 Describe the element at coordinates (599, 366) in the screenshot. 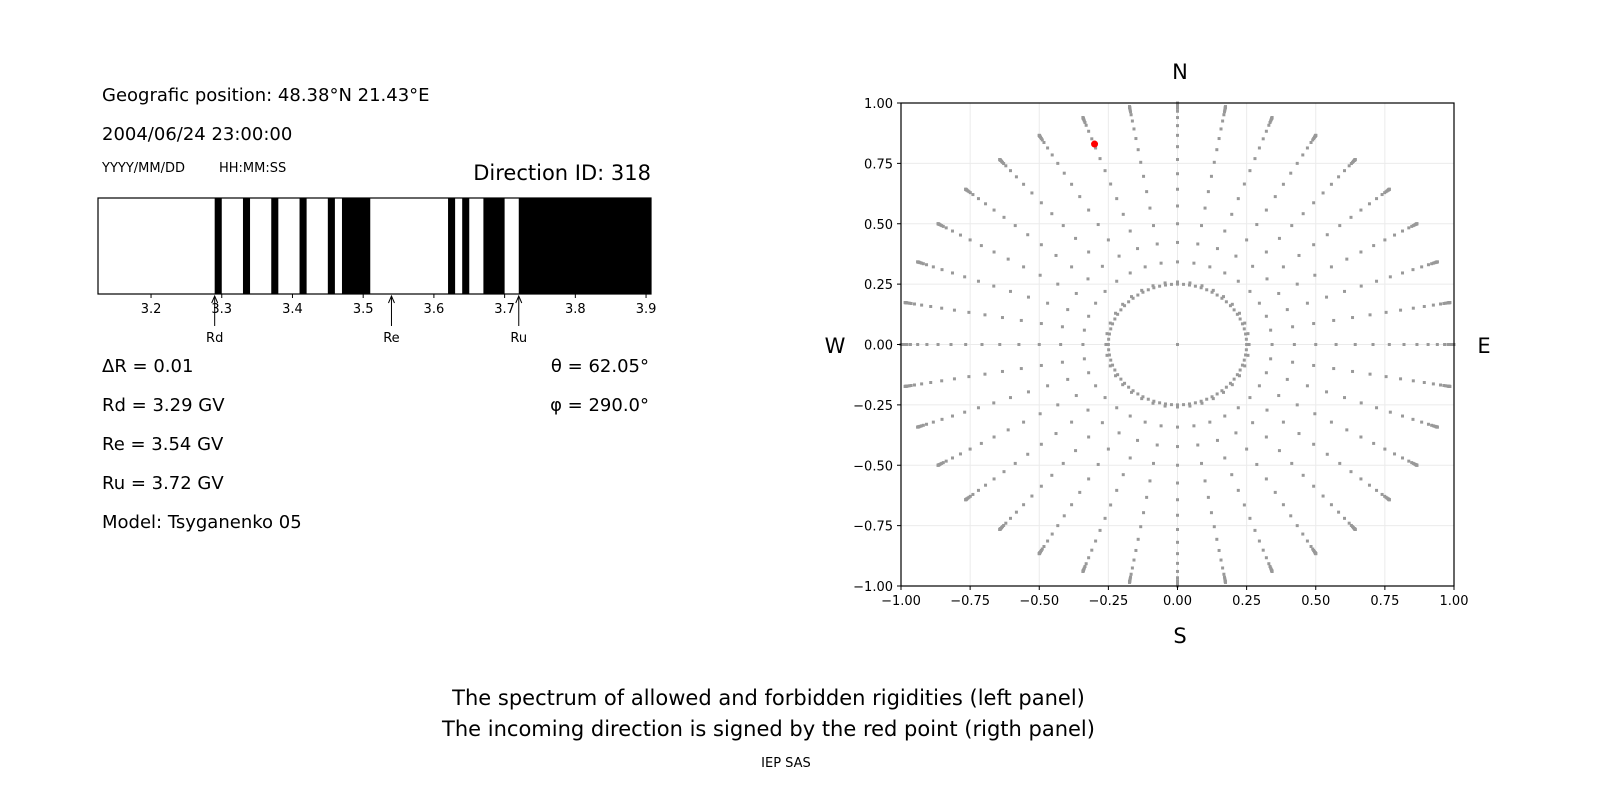

I see `theta-value: θ = 62.05°` at that location.